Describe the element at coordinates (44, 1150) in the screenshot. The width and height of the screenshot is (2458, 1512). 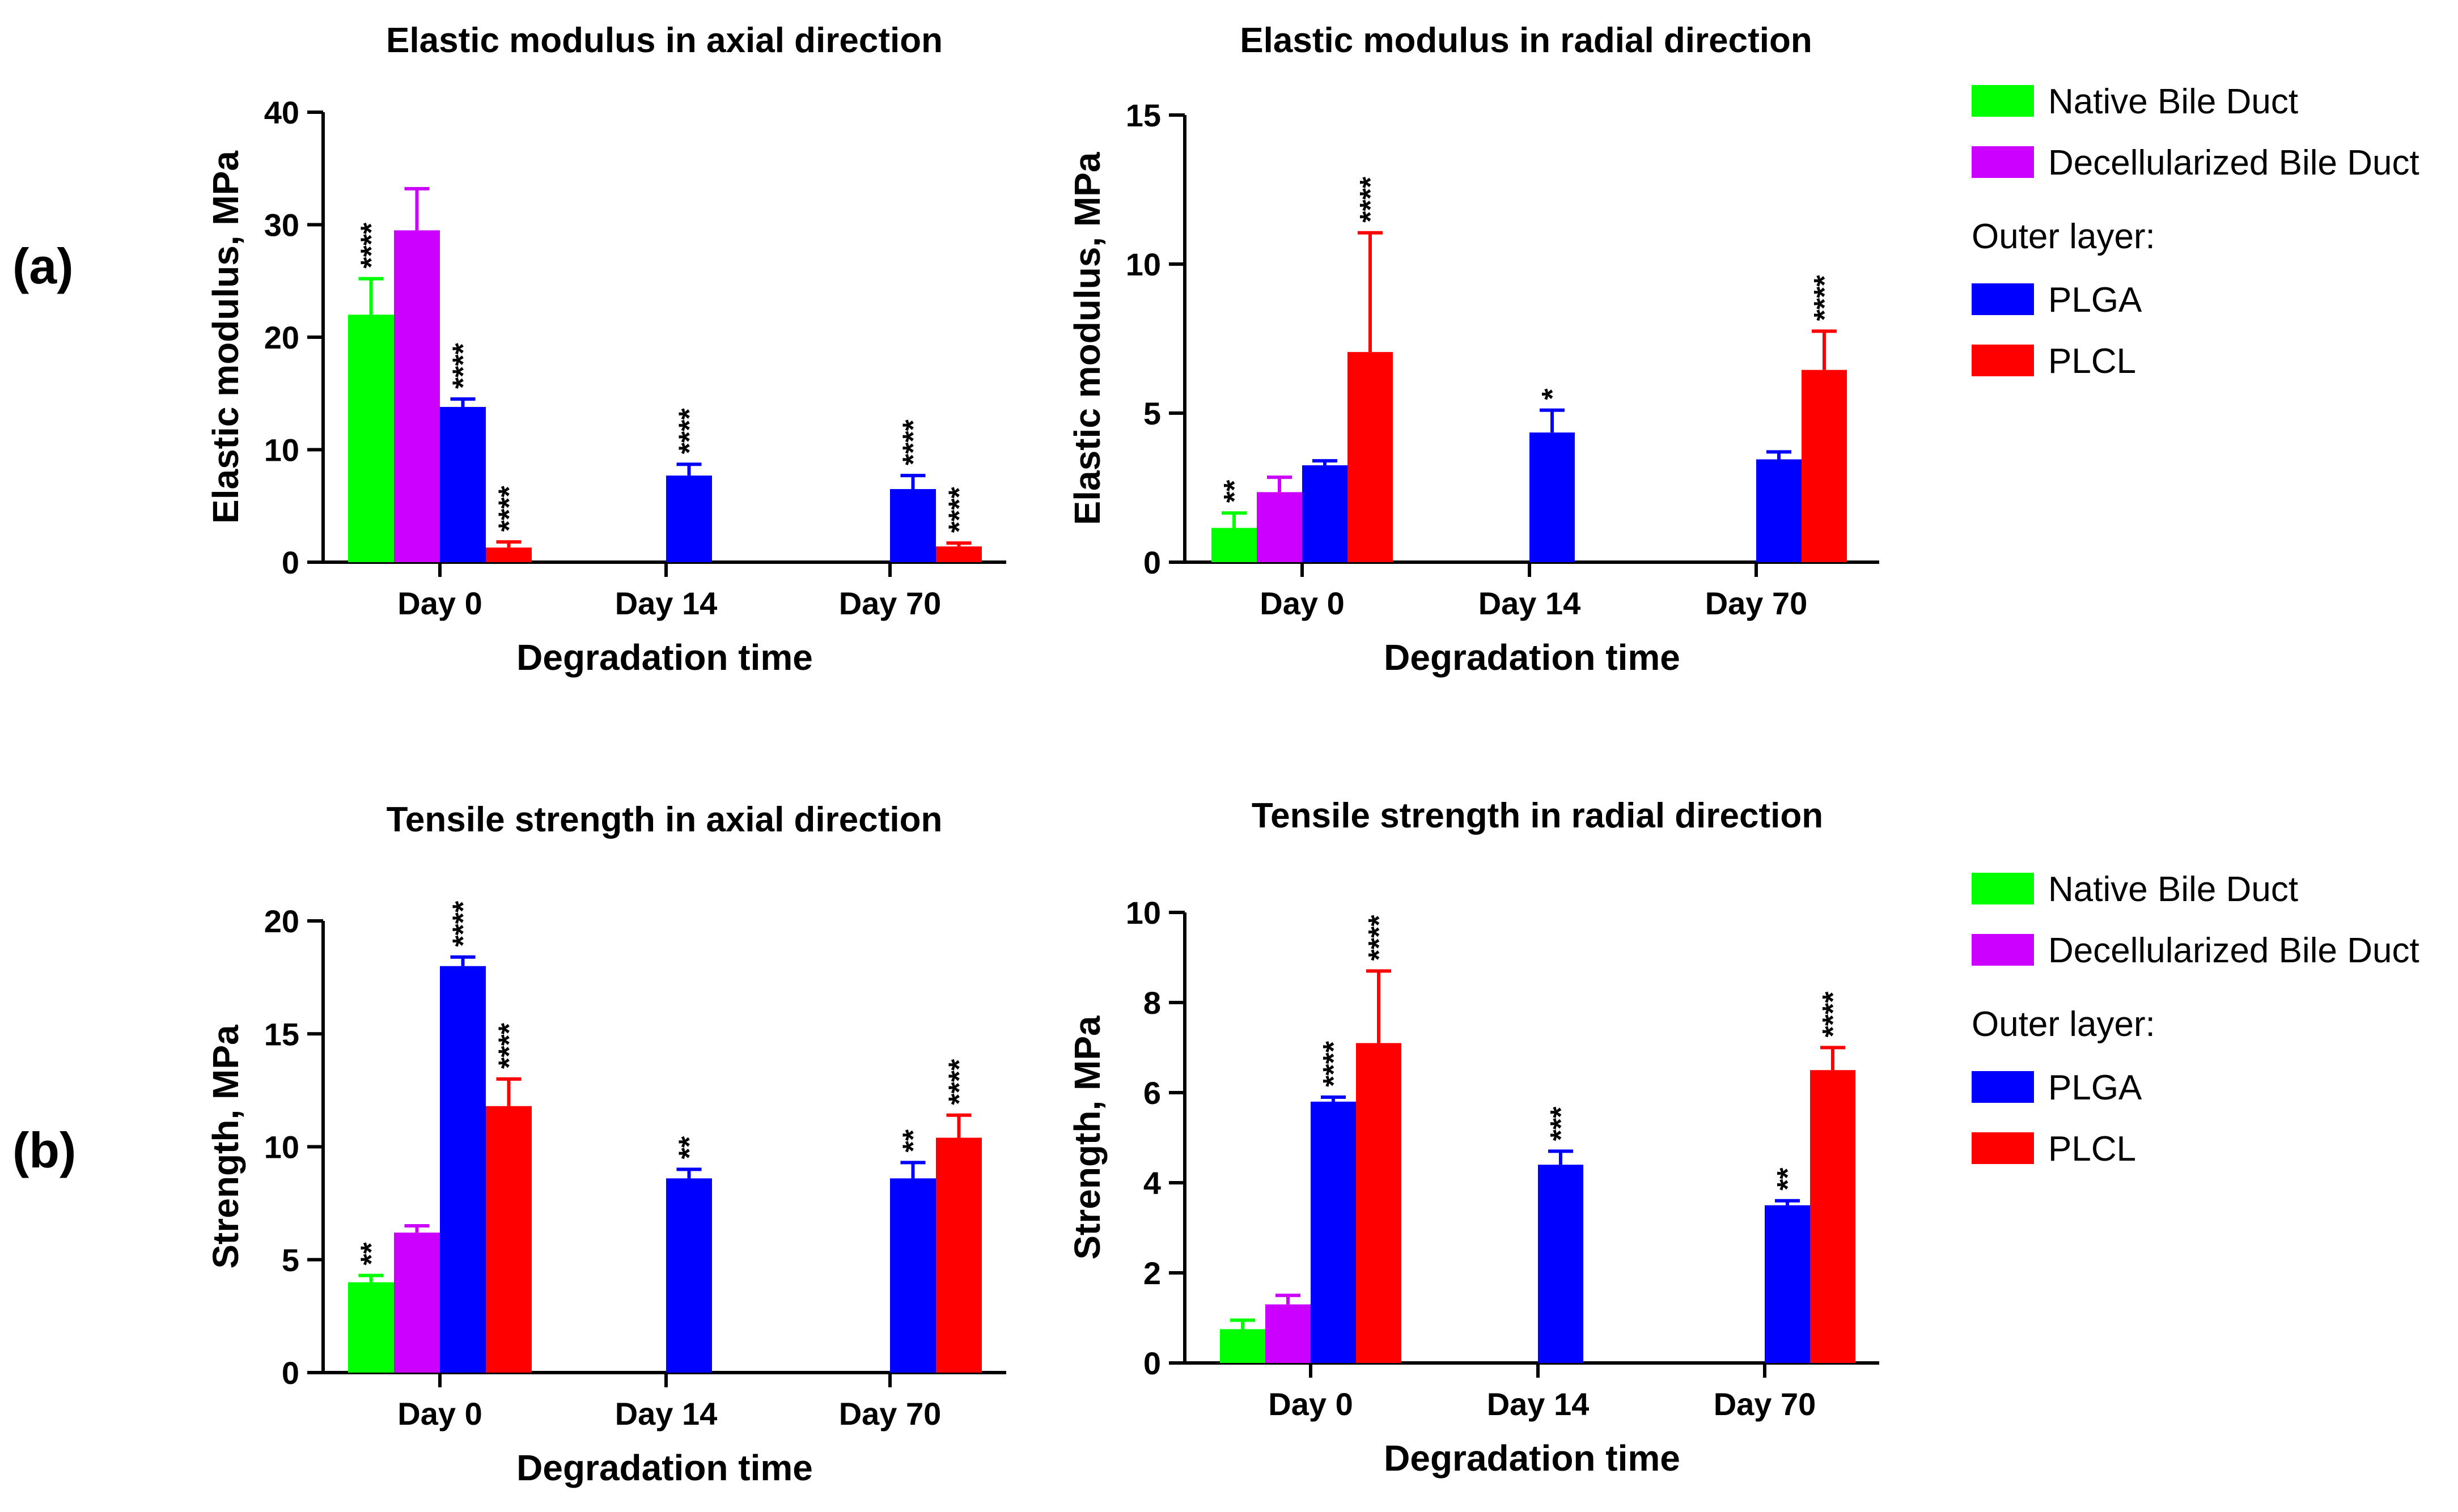
I see `panel-label-b: (b)` at that location.